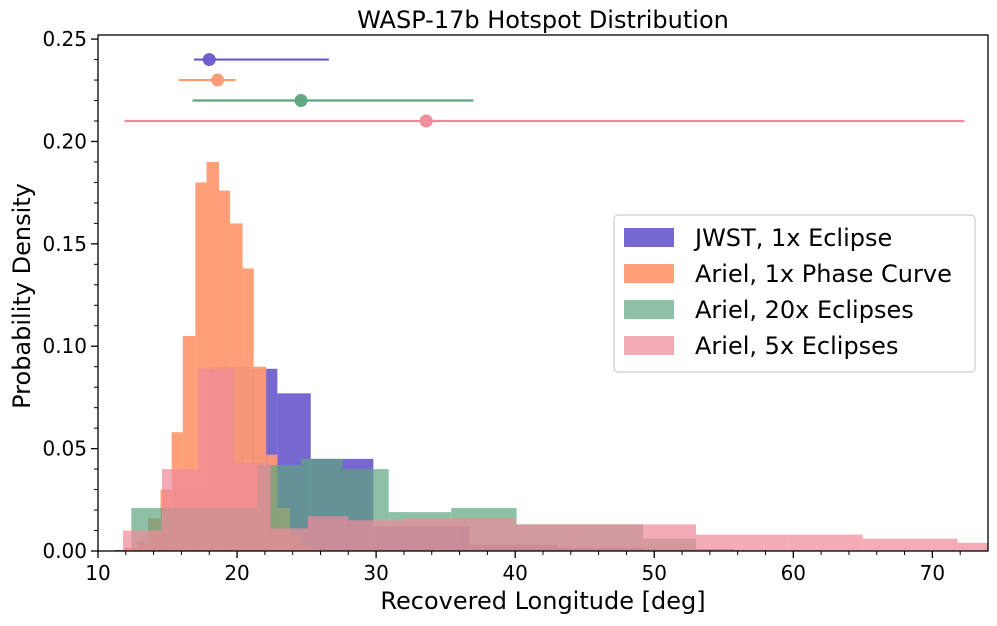 The width and height of the screenshot is (997, 626). I want to click on x-axis-label: Recovered Longitude [deg], so click(542, 601).